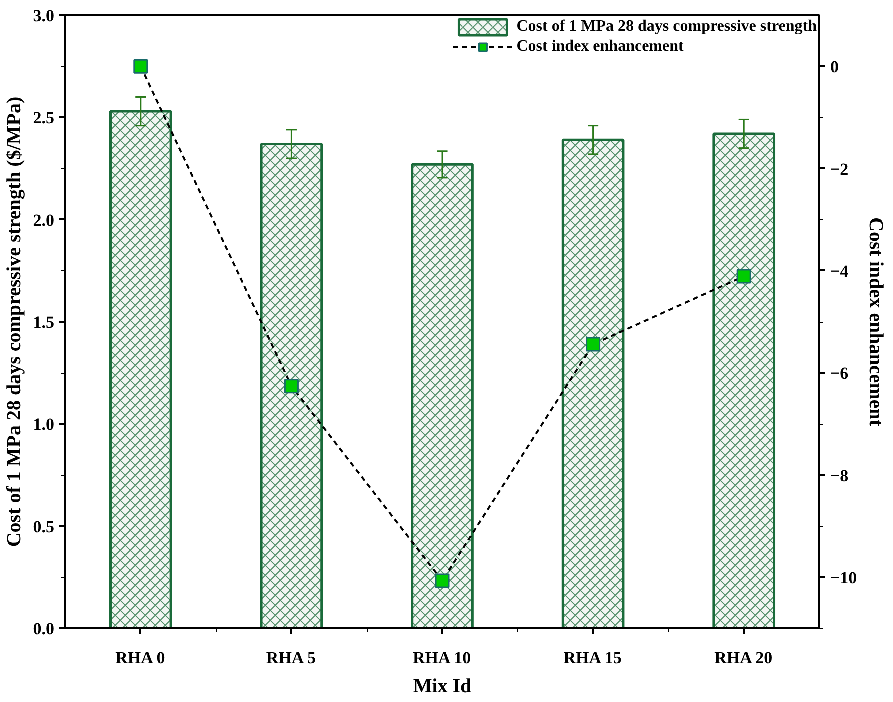 The height and width of the screenshot is (702, 893). Describe the element at coordinates (43, 220) in the screenshot. I see `y-tick-label: 2.0` at that location.